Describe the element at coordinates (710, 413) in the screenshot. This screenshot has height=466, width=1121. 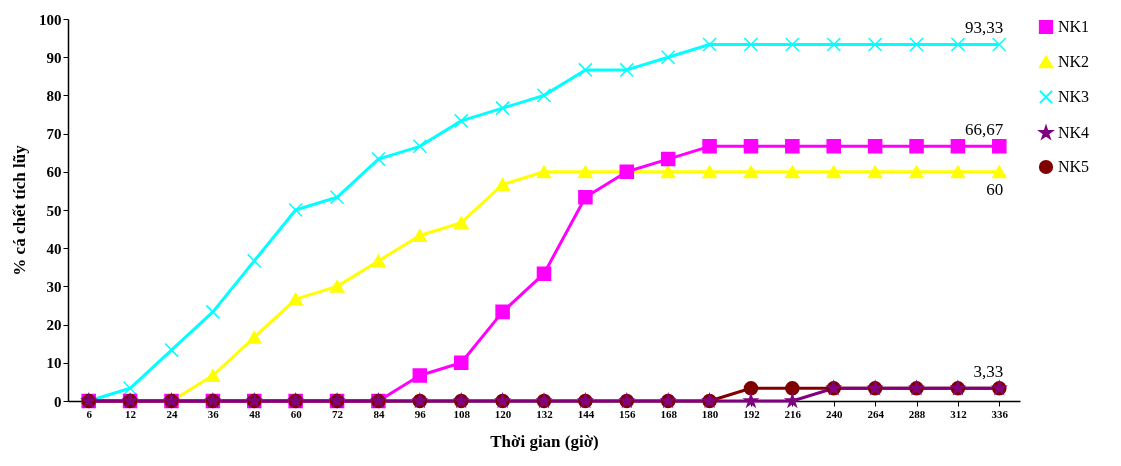
I see `x-tick-label: 180` at that location.